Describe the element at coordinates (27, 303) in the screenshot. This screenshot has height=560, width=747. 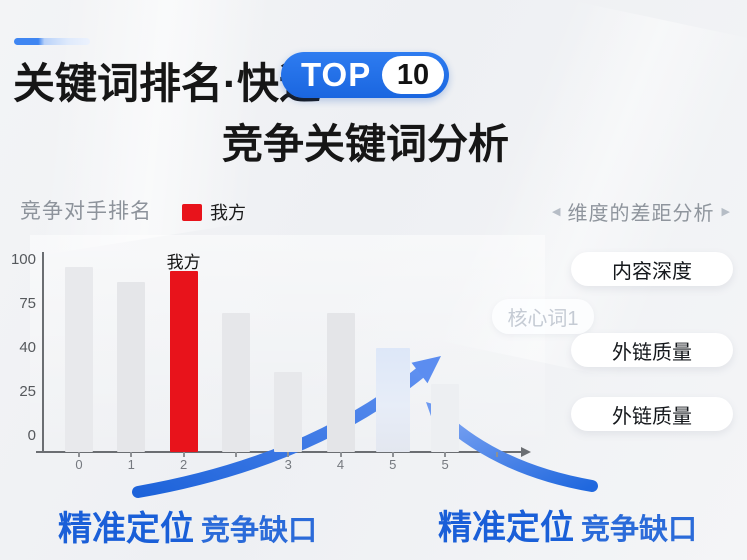
I see `y-tick-label: 75` at that location.